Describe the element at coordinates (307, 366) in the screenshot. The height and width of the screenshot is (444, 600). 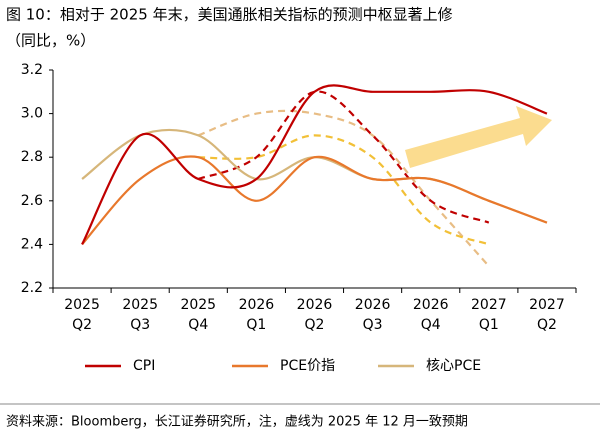
I see `legend-label: PCE价指` at that location.